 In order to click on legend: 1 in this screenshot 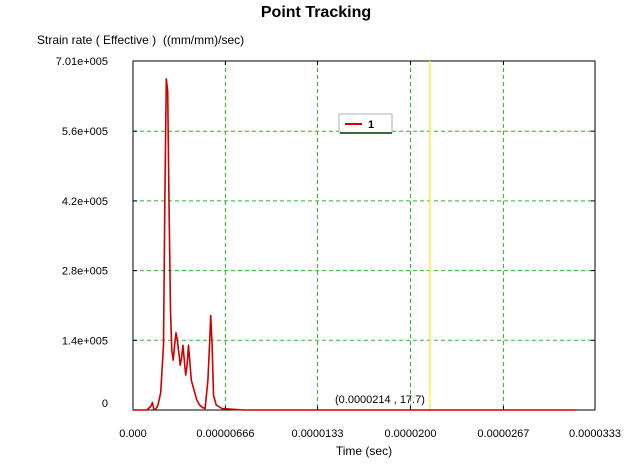, I will do `click(365, 123)`.